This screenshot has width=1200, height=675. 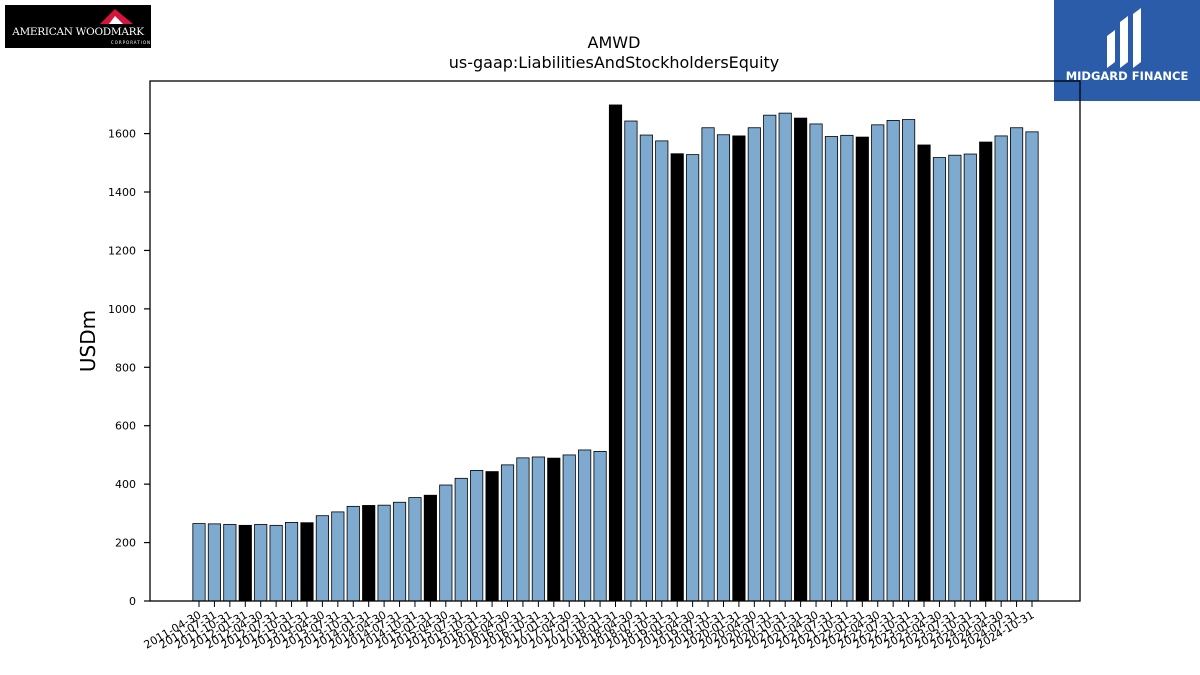 I want to click on midgard-mark-icon, so click(x=1124, y=38).